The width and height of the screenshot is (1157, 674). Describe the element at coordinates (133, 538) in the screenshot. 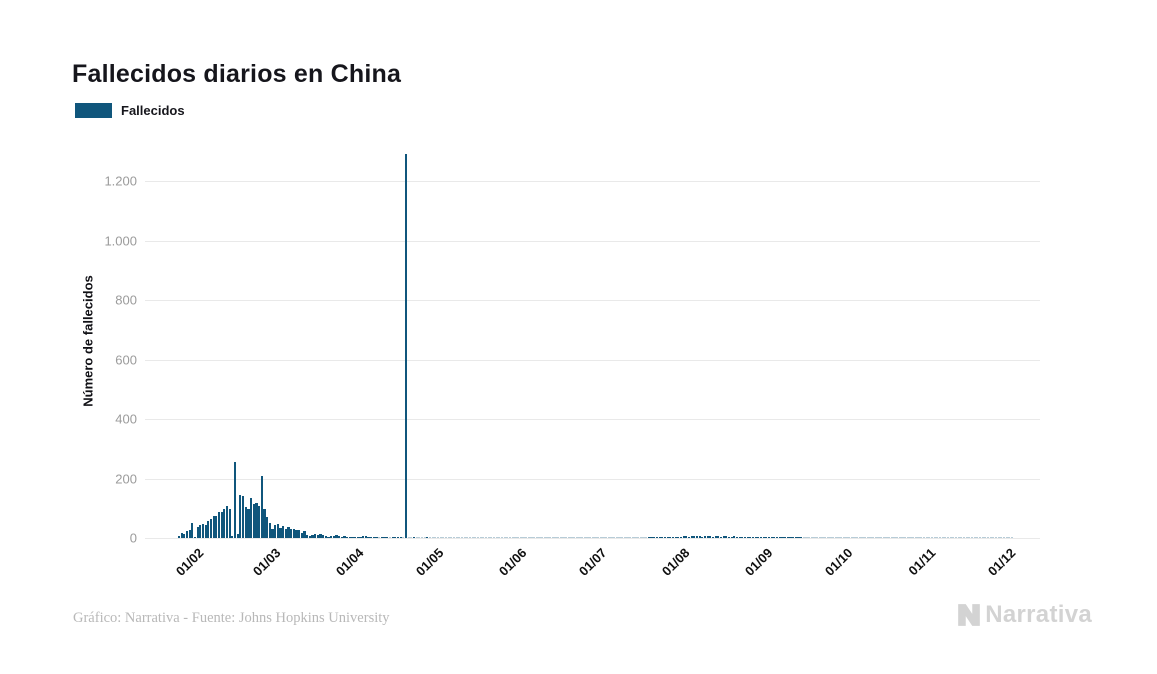

I see `y-tick-label: 0` at that location.